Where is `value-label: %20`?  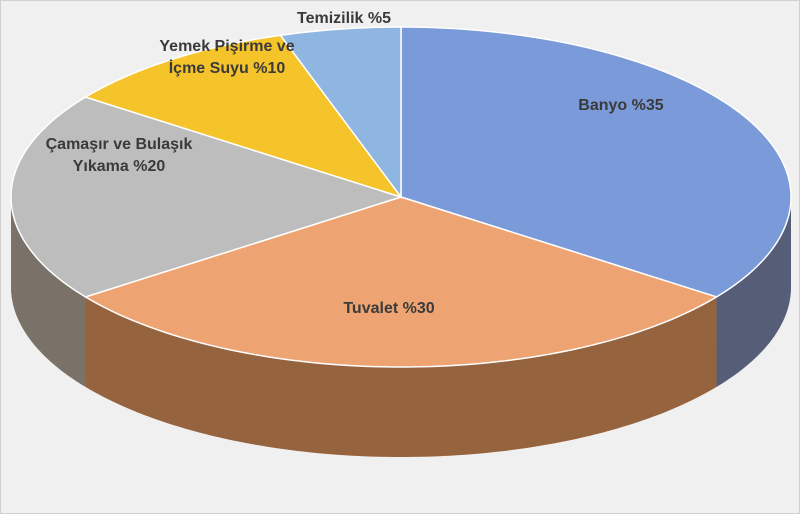 value-label: %20 is located at coordinates (149, 166).